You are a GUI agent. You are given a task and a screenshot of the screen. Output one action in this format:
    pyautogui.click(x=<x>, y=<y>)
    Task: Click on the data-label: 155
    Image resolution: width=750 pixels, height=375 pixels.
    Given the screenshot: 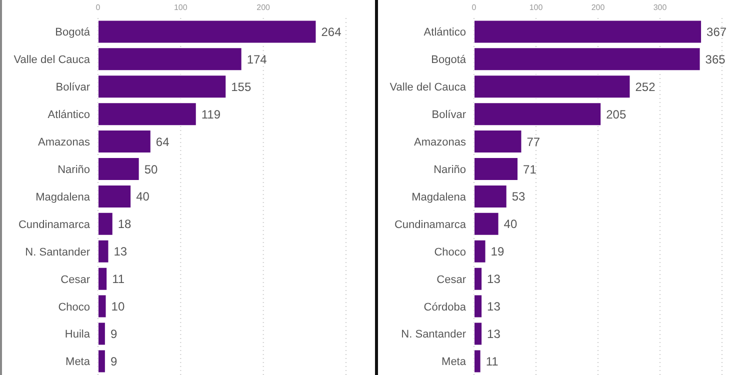 What is the action you would take?
    pyautogui.click(x=241, y=87)
    